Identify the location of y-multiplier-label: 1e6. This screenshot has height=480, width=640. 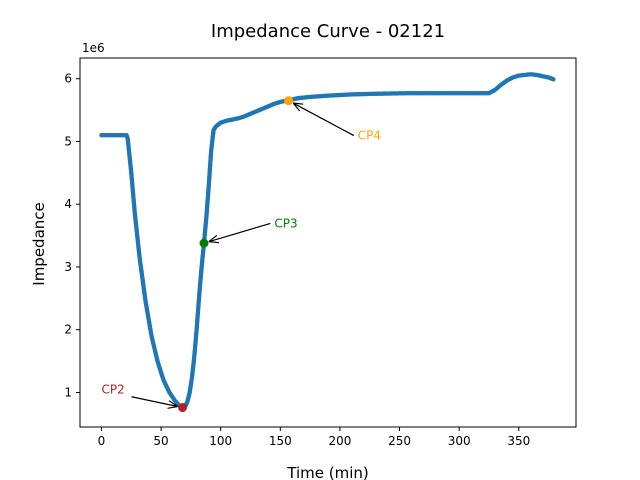
(93, 48).